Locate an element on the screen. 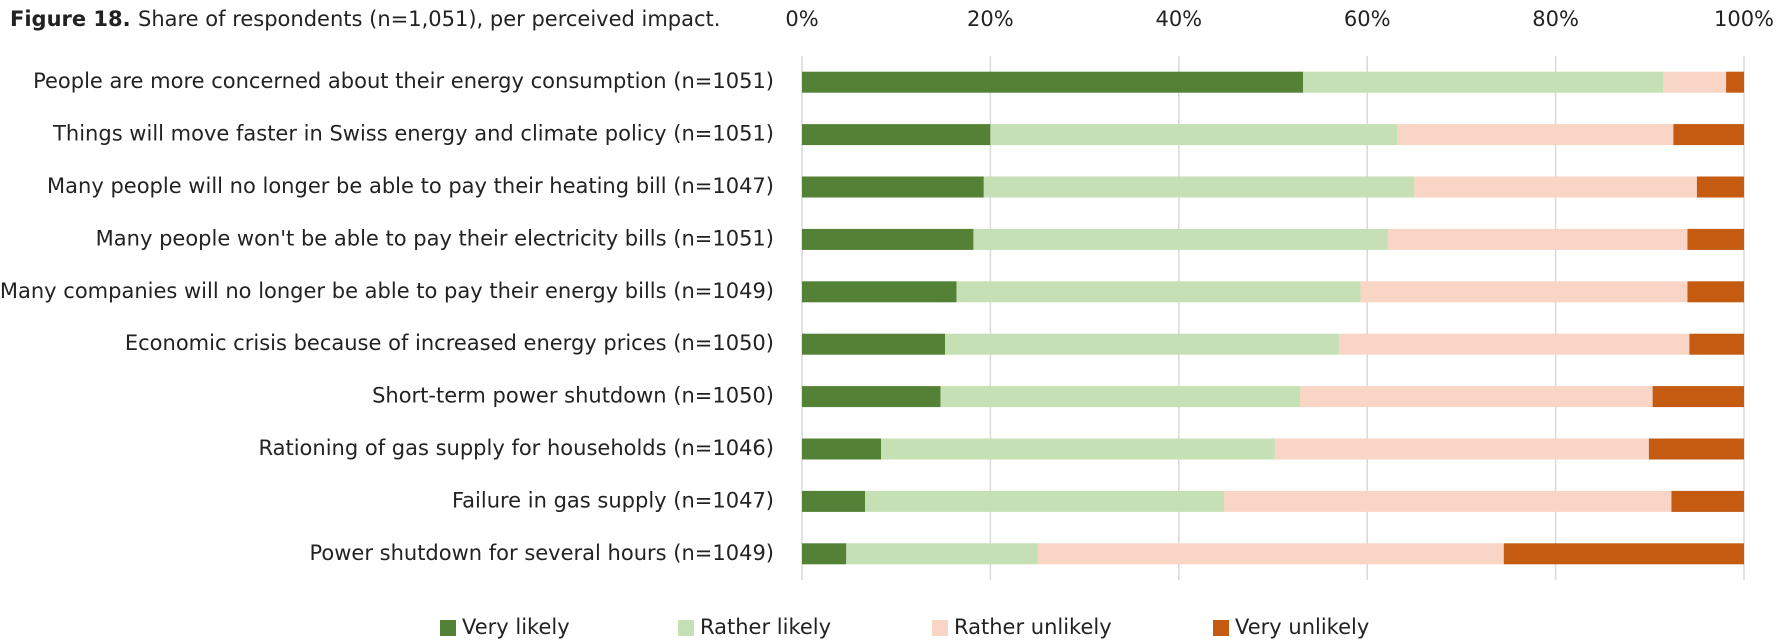 Image resolution: width=1785 pixels, height=640 pixels. legend-label: Rather unlikely is located at coordinates (1033, 627).